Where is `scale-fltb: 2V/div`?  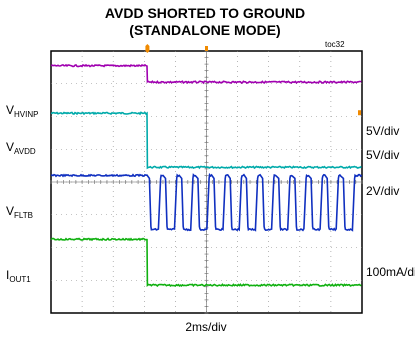
scale-fltb: 2V/div is located at coordinates (383, 191).